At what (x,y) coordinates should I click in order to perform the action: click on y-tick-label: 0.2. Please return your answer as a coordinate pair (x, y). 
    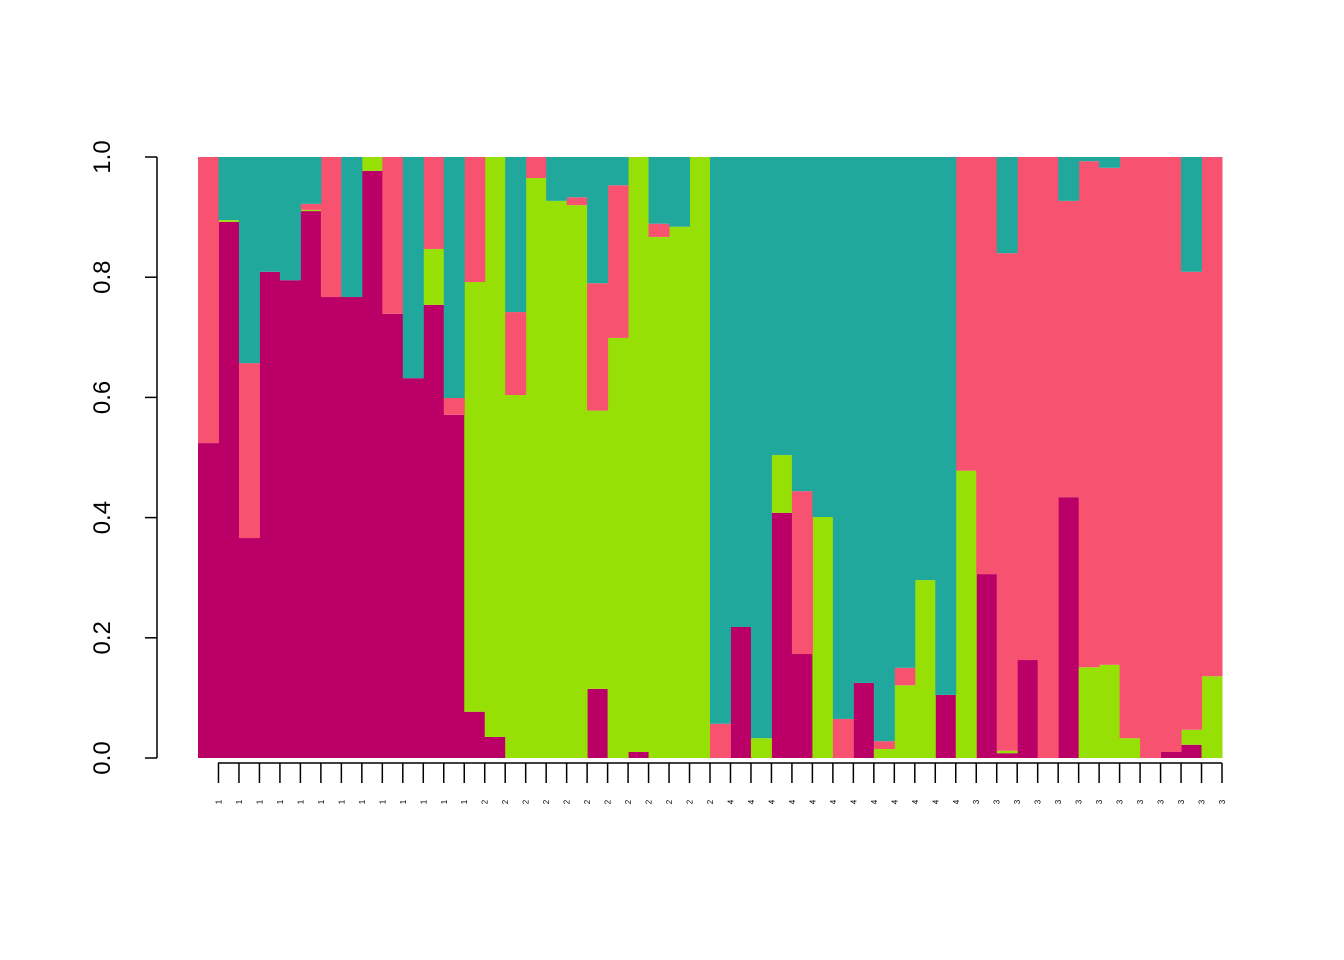
    Looking at the image, I should click on (102, 637).